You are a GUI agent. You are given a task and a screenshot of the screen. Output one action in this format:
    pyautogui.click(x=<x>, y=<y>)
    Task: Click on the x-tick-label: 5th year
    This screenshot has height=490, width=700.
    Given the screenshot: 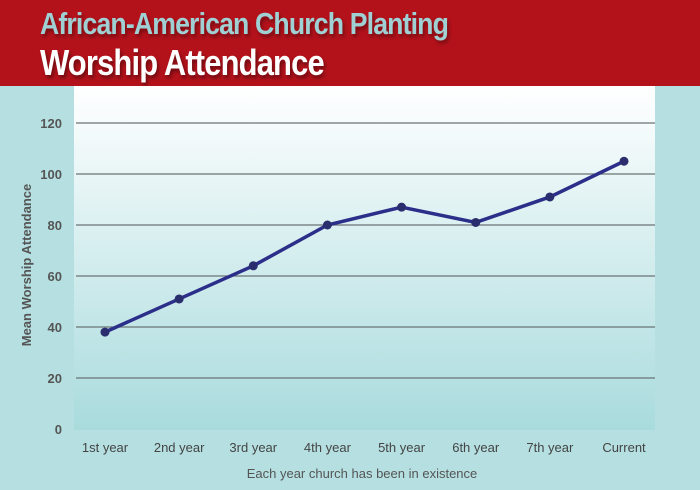 What is the action you would take?
    pyautogui.click(x=402, y=447)
    